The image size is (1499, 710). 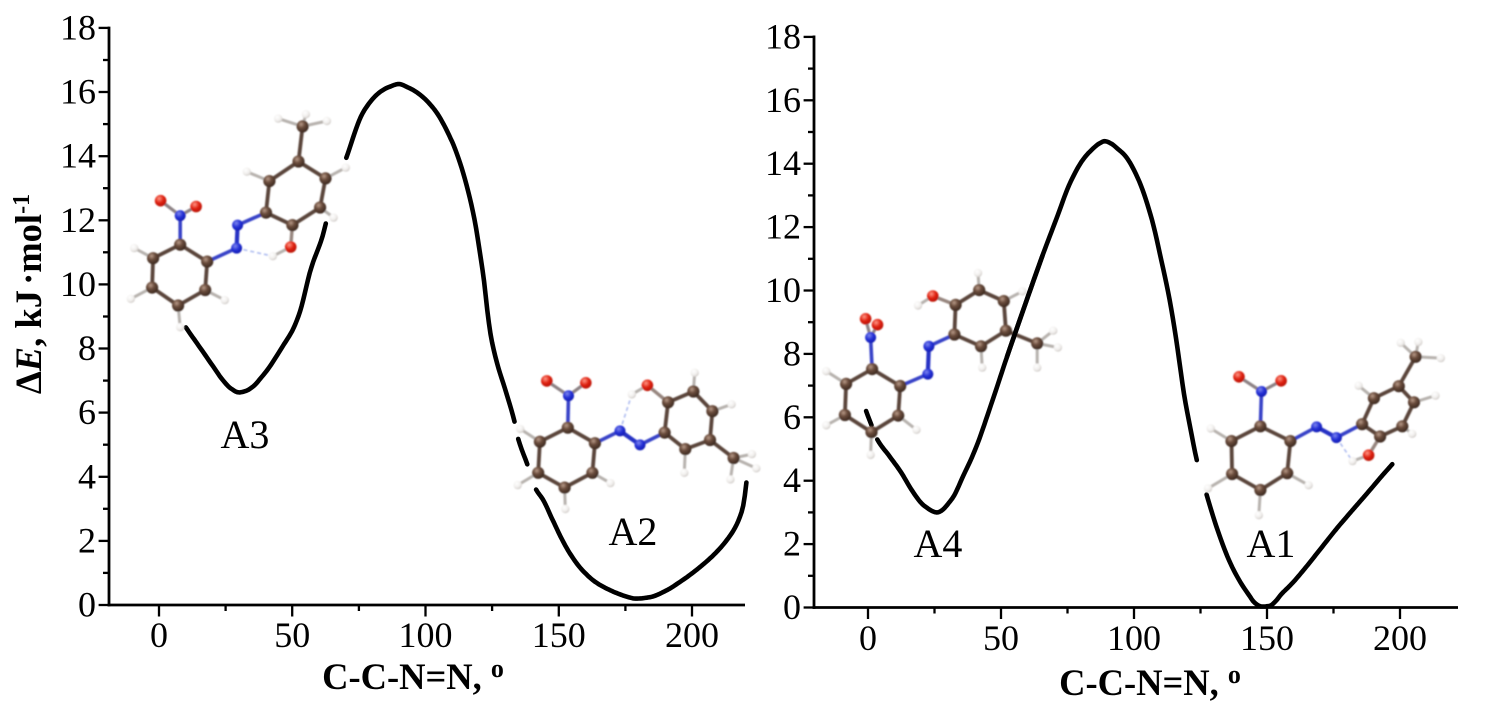 What do you see at coordinates (28, 294) in the screenshot?
I see `svg-text: ΔE, kJ ·mol-1` at bounding box center [28, 294].